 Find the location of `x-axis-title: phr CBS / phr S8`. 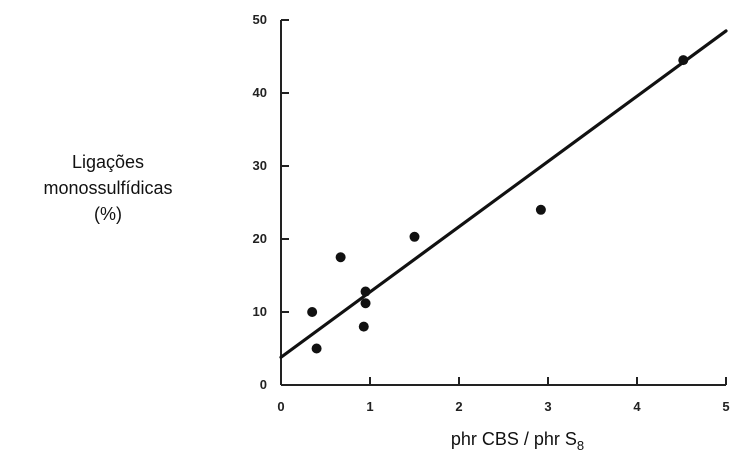

x-axis-title: phr CBS / phr S8 is located at coordinates (517, 440).